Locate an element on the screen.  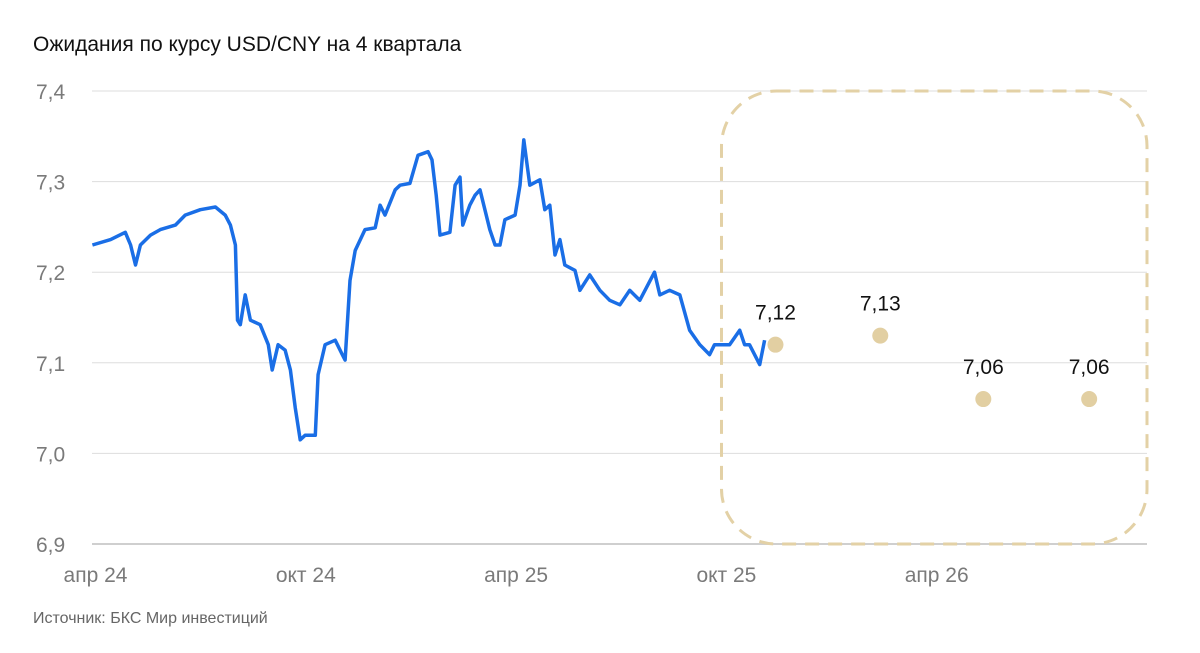
y-tick-label: 7,4 is located at coordinates (51, 92).